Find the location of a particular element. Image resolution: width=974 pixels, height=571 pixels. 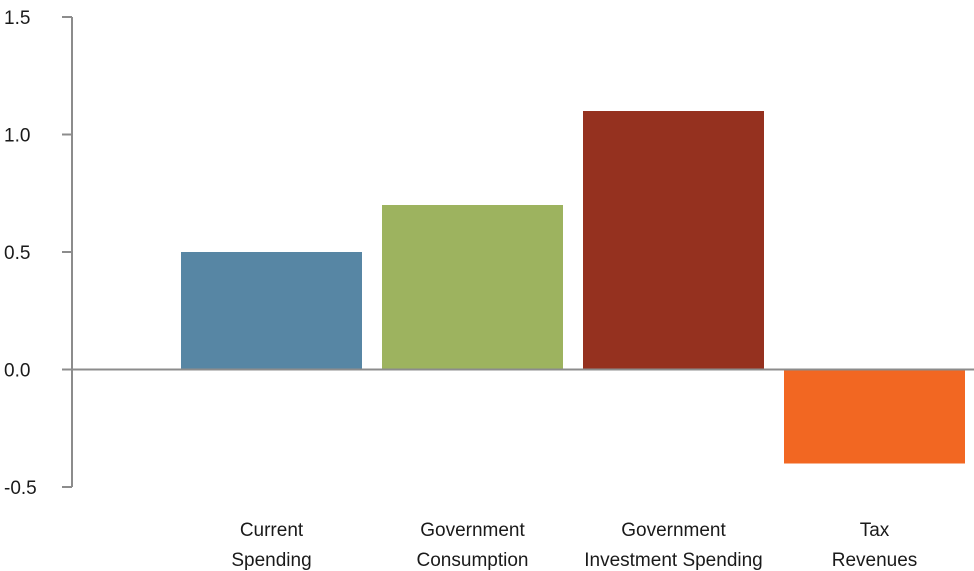

category-label: Spending is located at coordinates (271, 560).